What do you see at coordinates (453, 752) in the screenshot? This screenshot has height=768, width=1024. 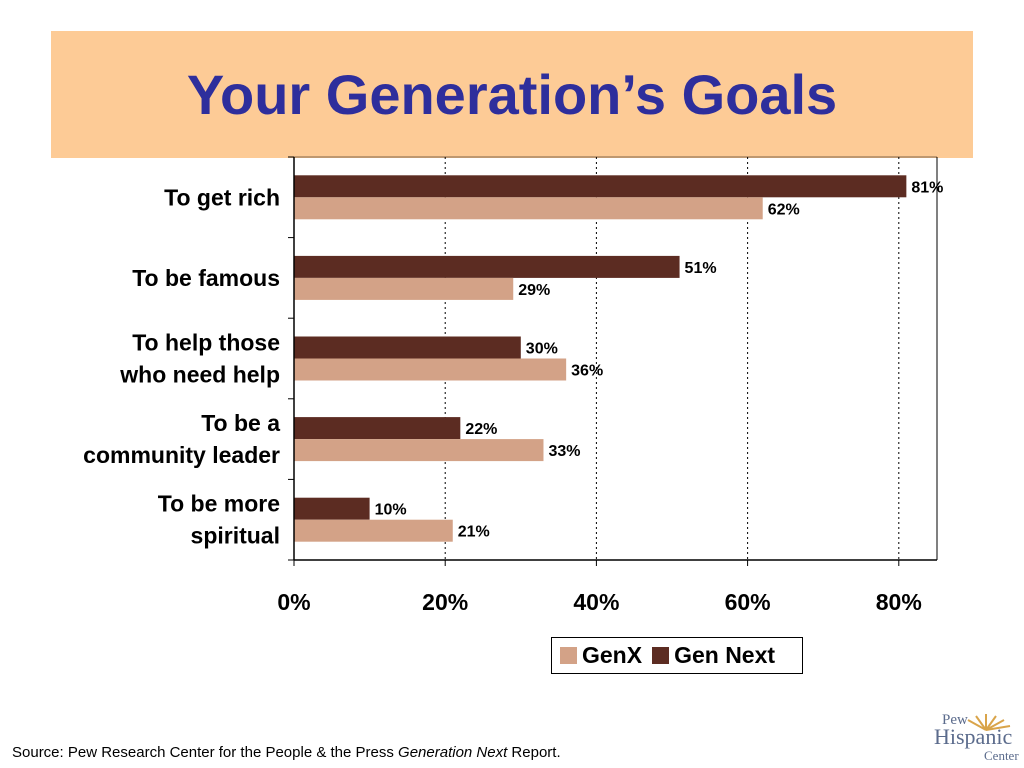 I see `source-report-name: Generation Next` at bounding box center [453, 752].